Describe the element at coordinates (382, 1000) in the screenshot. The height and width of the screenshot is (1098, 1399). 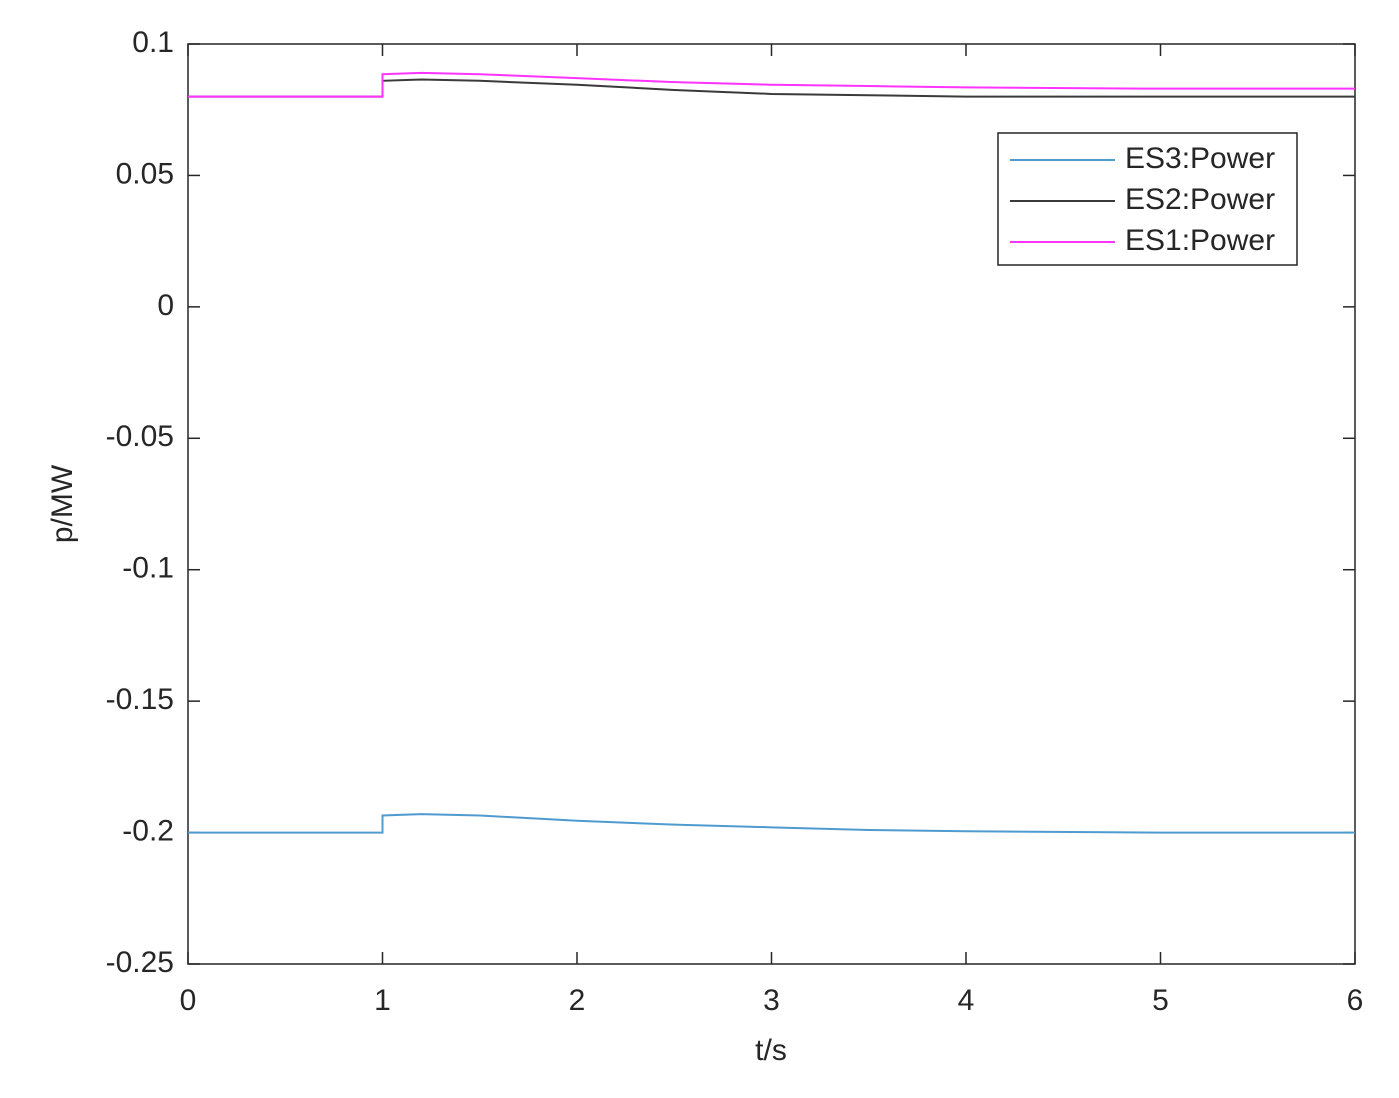
I see `x-tick-label: 1` at that location.